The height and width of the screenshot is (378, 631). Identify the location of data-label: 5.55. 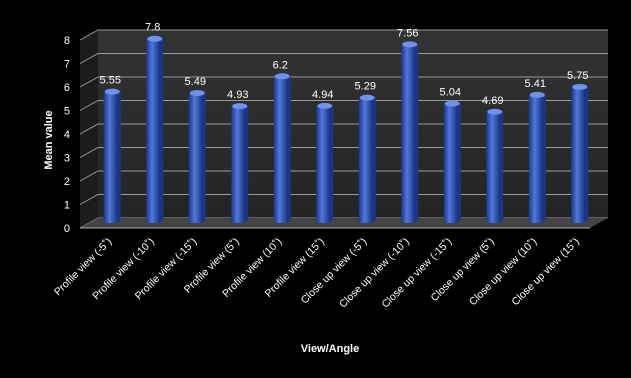
(110, 81).